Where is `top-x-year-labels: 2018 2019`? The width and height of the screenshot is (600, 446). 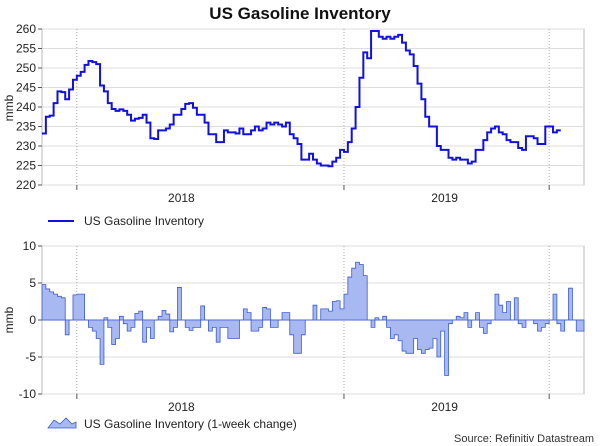
top-x-year-labels: 2018 2019 is located at coordinates (313, 198).